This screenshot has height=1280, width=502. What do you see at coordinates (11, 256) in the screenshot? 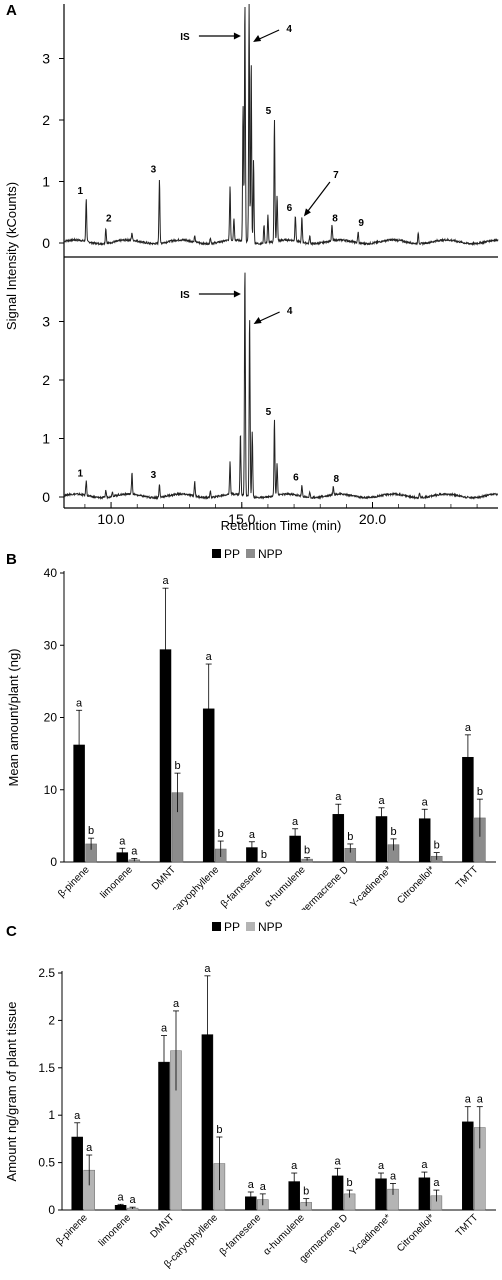
I see `y-axis-label: Signal Intensity (kCounts)` at bounding box center [11, 256].